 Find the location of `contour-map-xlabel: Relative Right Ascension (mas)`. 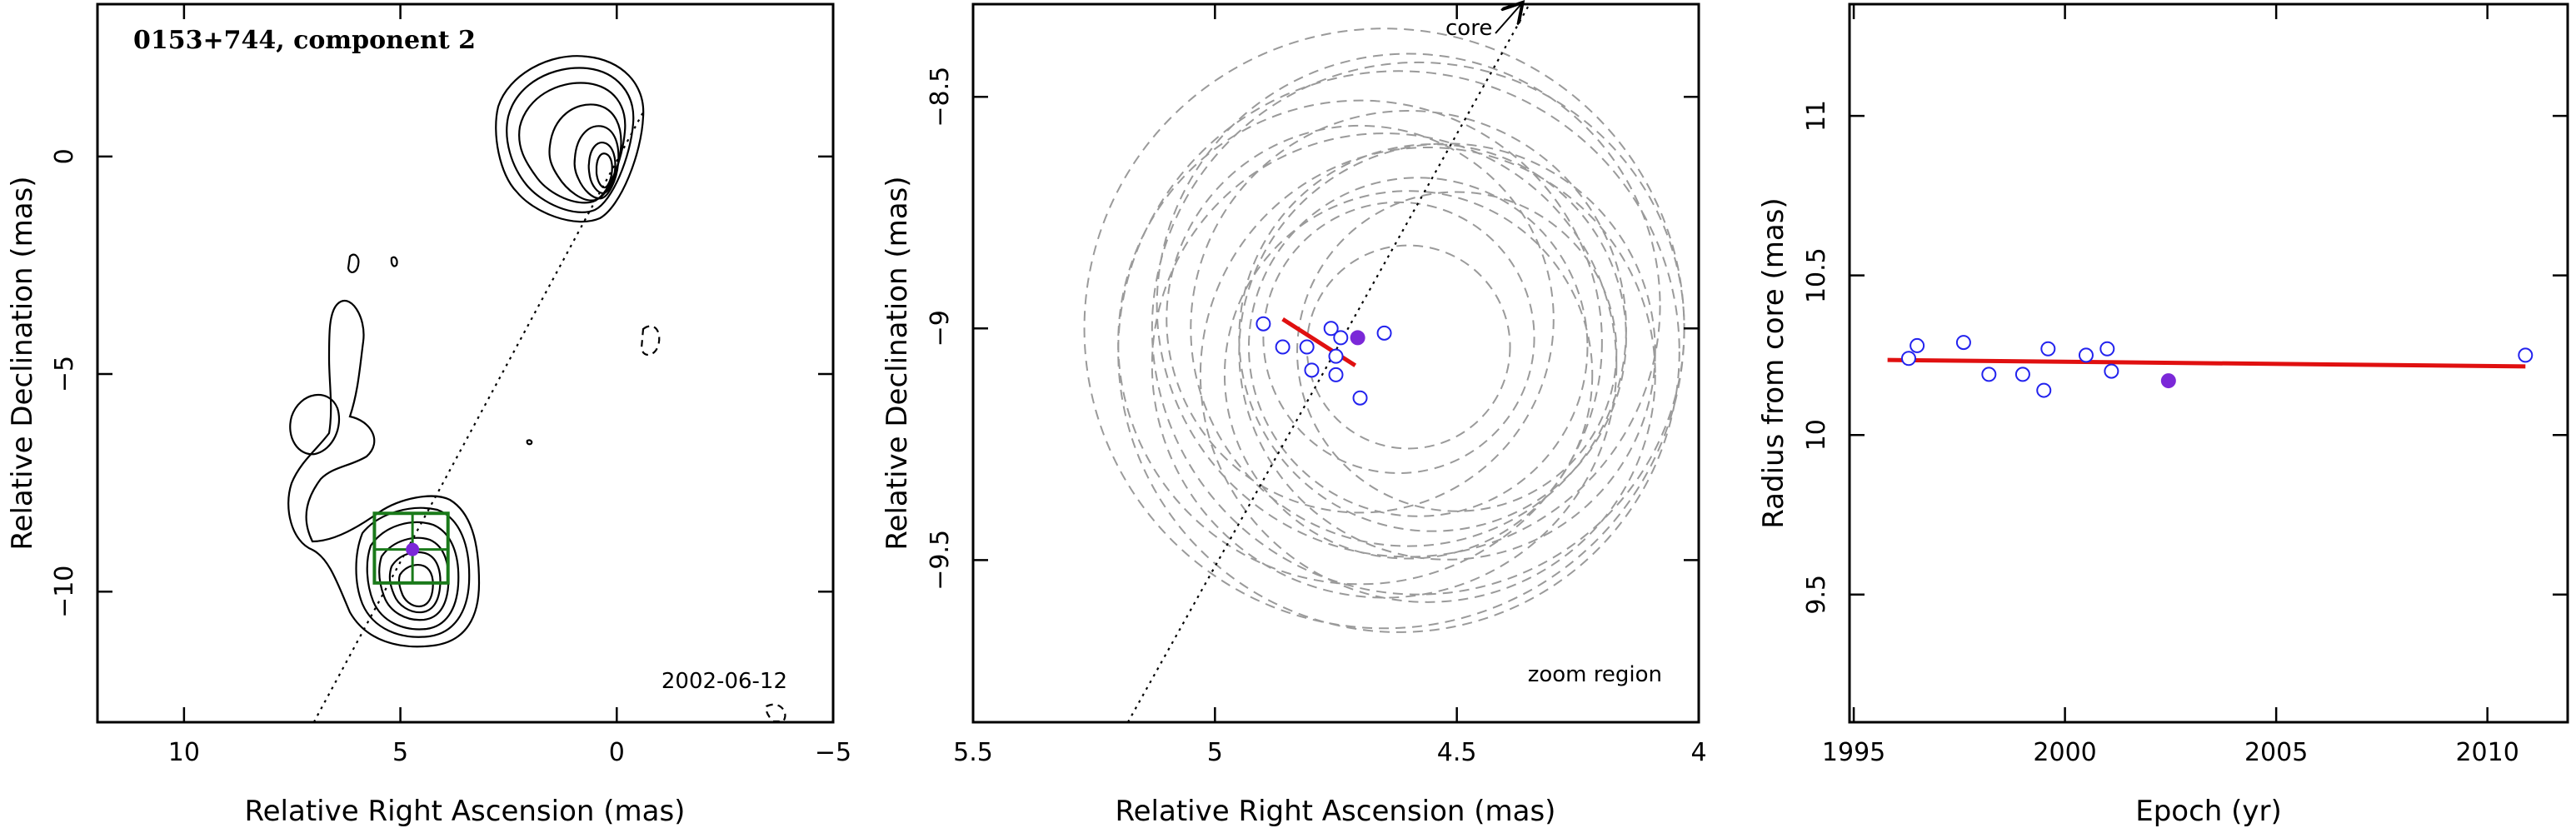

contour-map-xlabel: Relative Right Ascension (mas) is located at coordinates (465, 811).